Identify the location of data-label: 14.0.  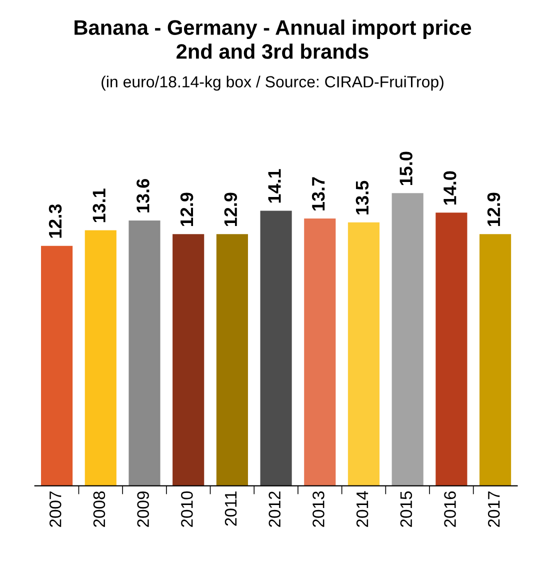
(449, 188).